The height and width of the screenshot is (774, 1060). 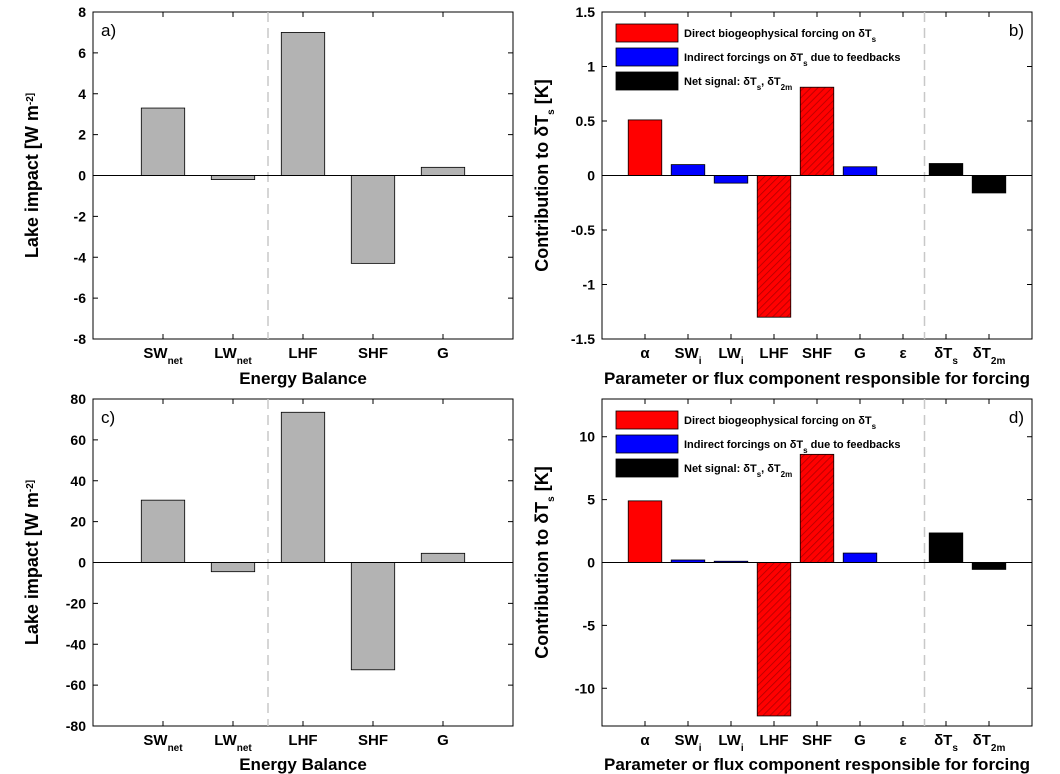 What do you see at coordinates (78, 440) in the screenshot?
I see `y-tick-label: 60` at bounding box center [78, 440].